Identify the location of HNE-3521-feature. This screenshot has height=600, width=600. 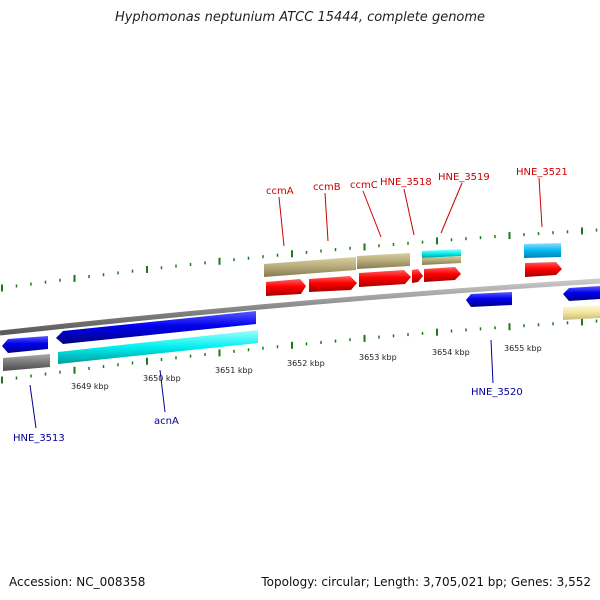
(542, 250).